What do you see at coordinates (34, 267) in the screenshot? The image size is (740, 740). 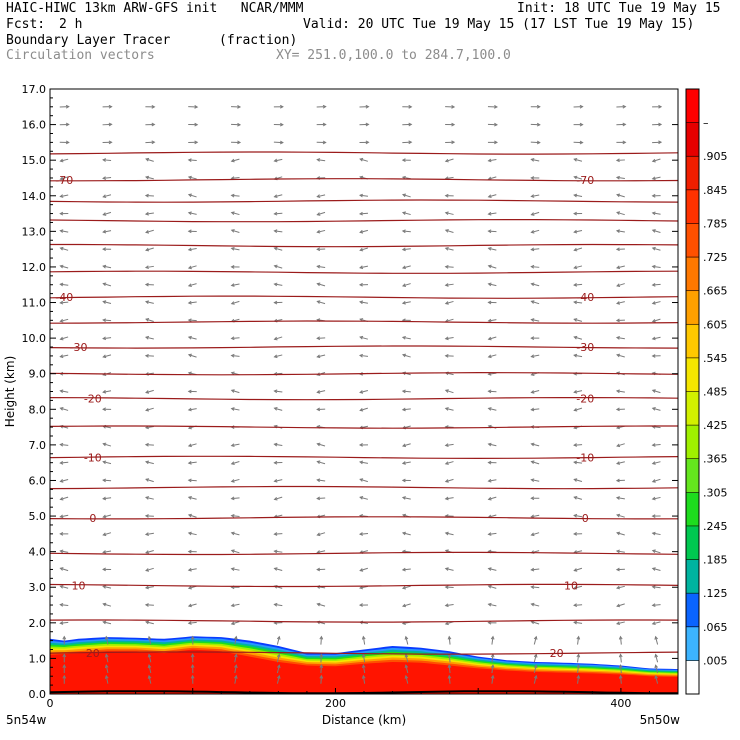 I see `y-tick-label: 12.0` at bounding box center [34, 267].